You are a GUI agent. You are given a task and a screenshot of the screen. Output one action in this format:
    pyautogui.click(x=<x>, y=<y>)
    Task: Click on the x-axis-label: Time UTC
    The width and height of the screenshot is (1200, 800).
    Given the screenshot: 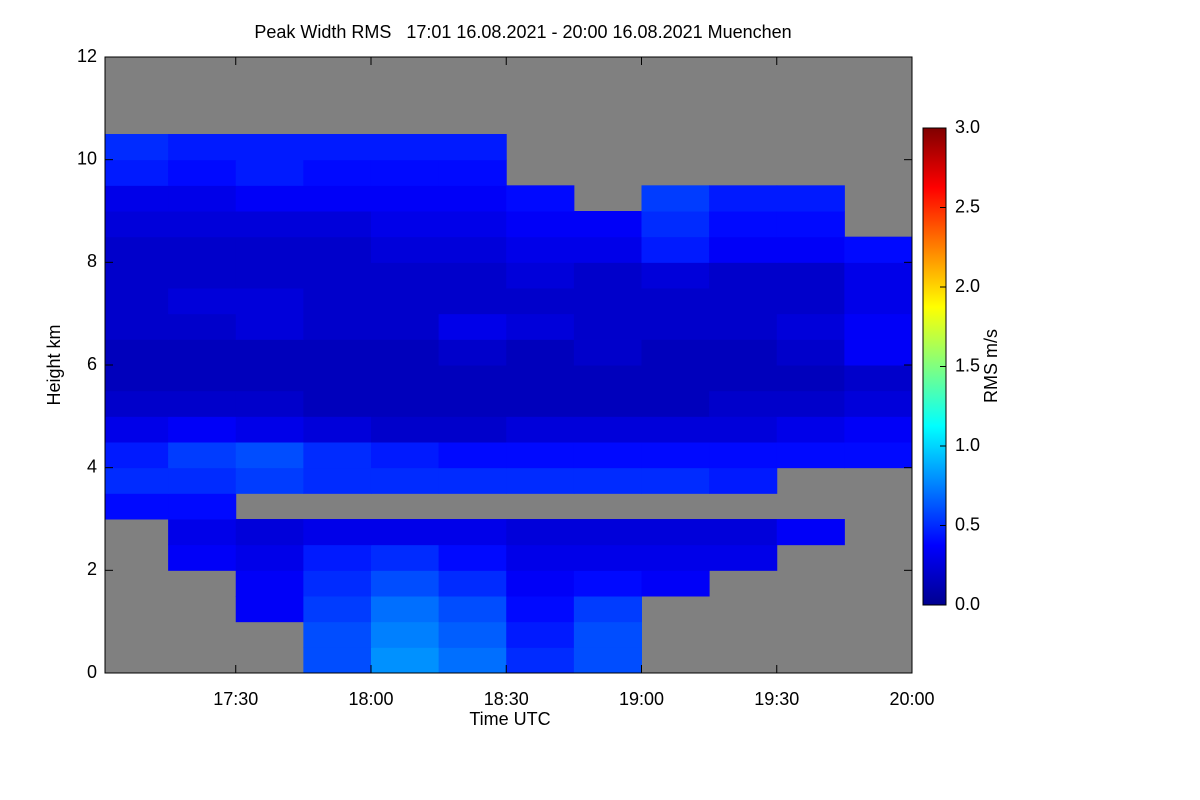 What is the action you would take?
    pyautogui.click(x=509, y=719)
    